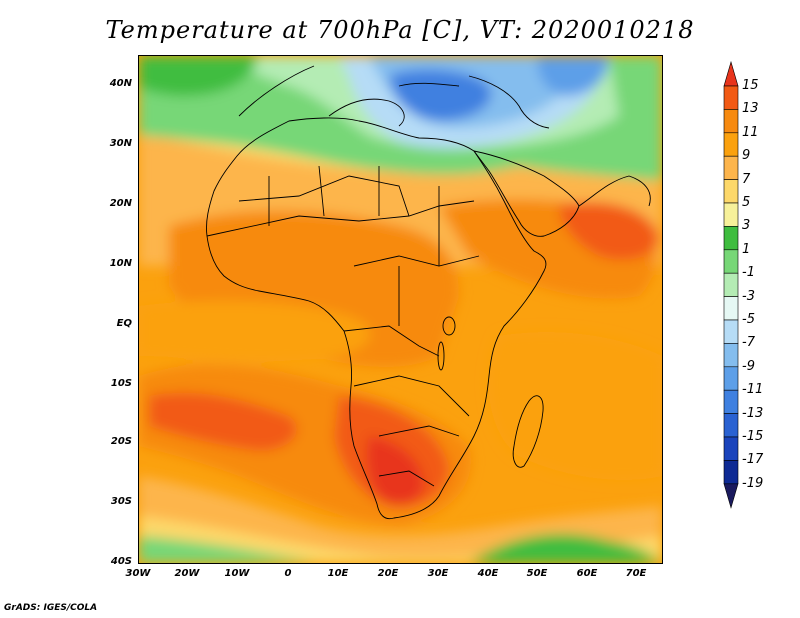  What do you see at coordinates (338, 573) in the screenshot?
I see `lon-label-10e: 10E` at bounding box center [338, 573].